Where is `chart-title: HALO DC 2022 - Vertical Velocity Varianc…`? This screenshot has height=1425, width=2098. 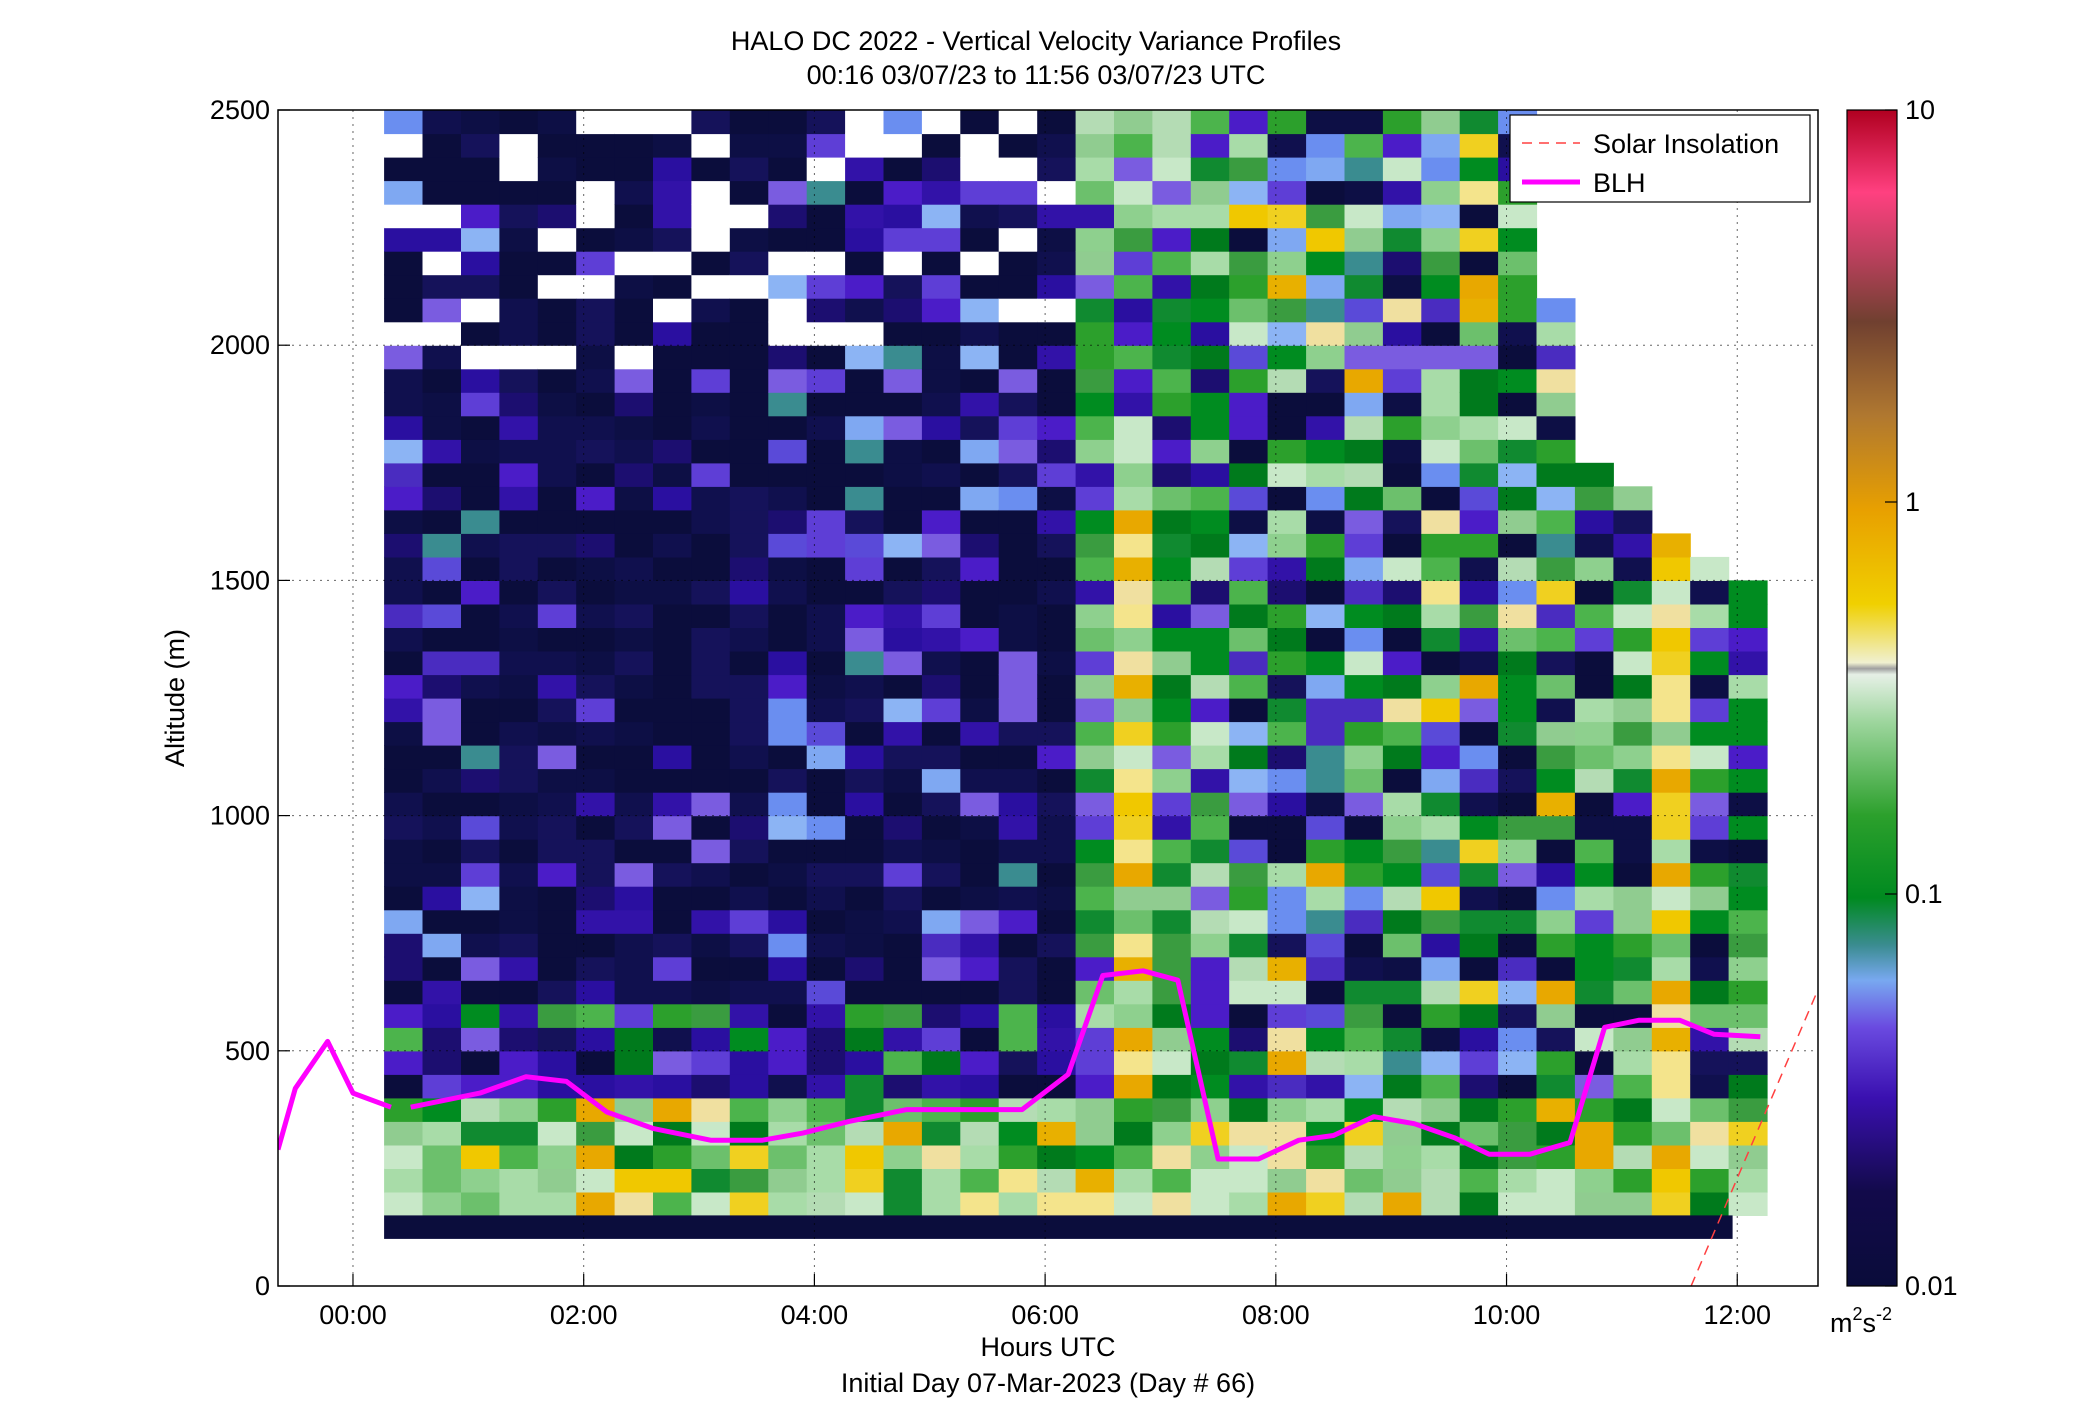 chart-title: HALO DC 2022 - Vertical Velocity Varianc… is located at coordinates (1036, 41).